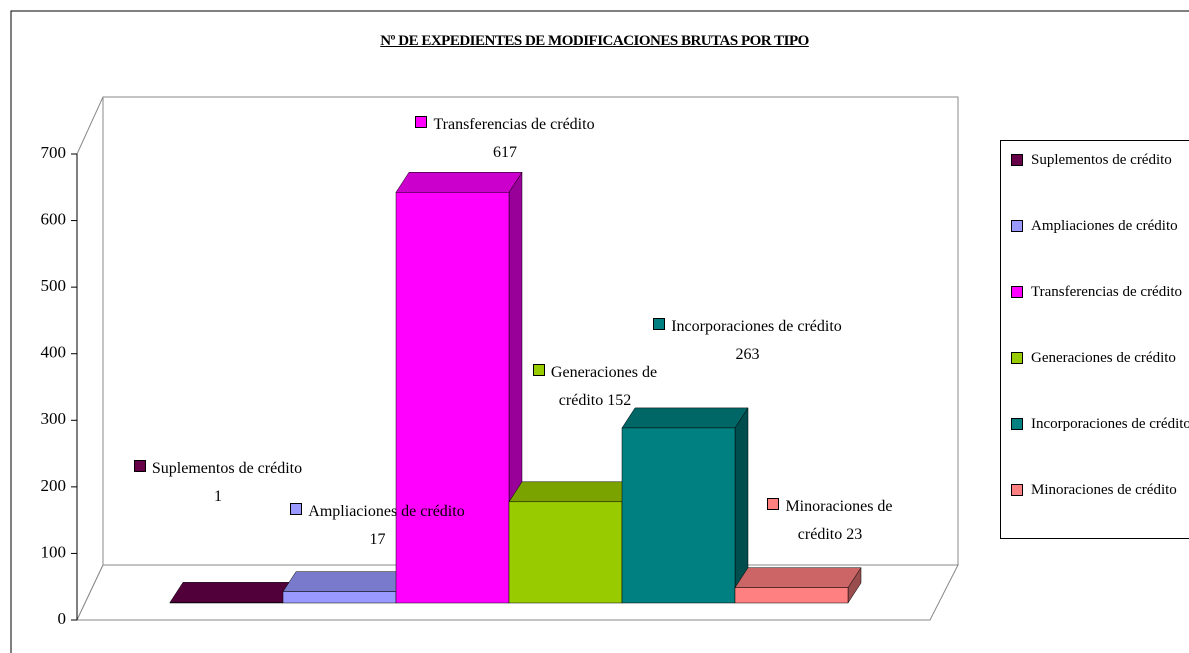  What do you see at coordinates (747, 341) in the screenshot?
I see `data-label: Incorporaciones de crédito 263` at bounding box center [747, 341].